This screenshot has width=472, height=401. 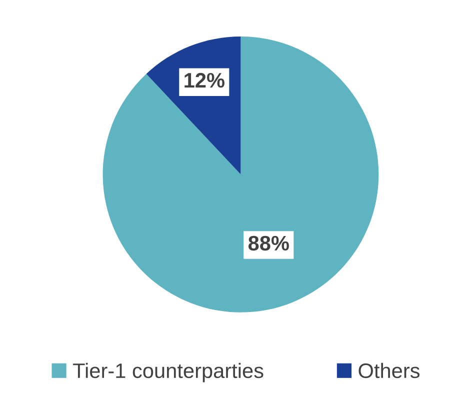 What do you see at coordinates (389, 370) in the screenshot?
I see `legend-label: Others` at bounding box center [389, 370].